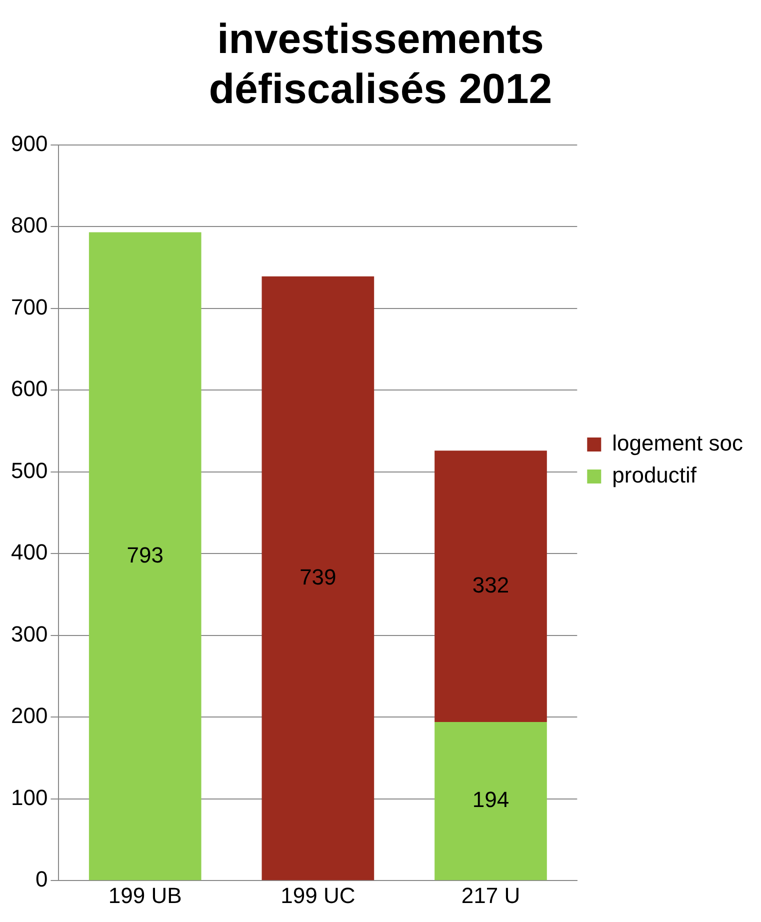 The height and width of the screenshot is (922, 761). I want to click on x-tick-label: 199 UC, so click(318, 895).